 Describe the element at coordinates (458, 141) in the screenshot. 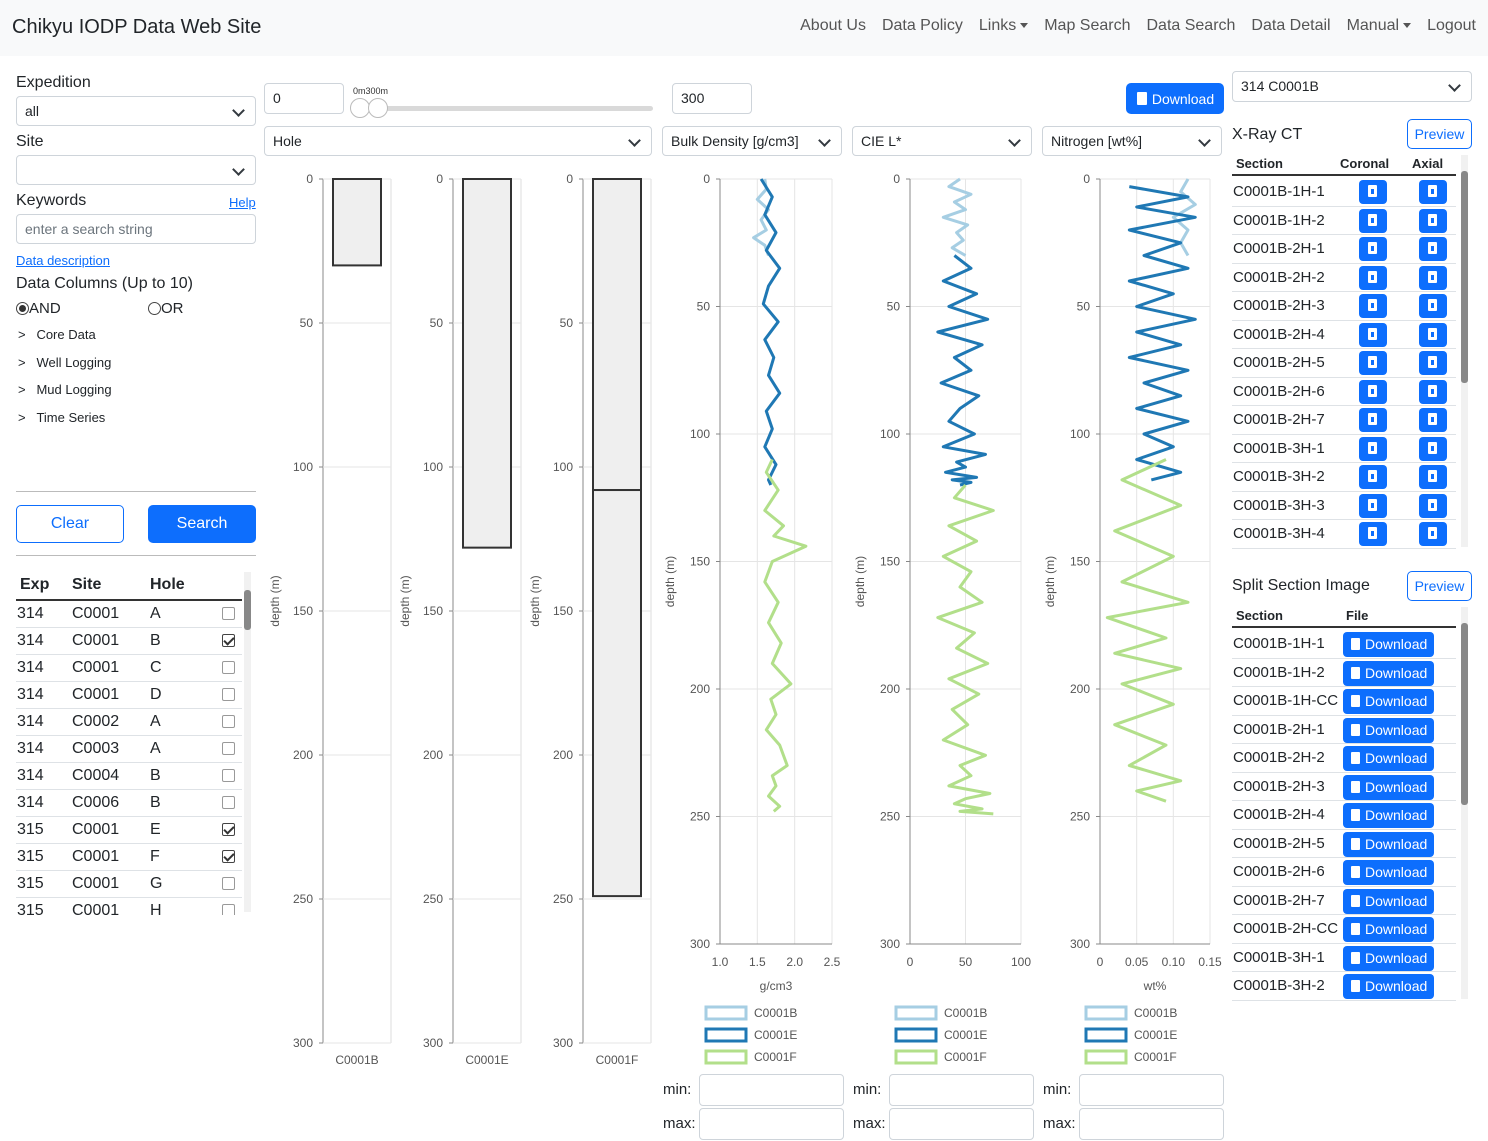

I see `hole-select: Hole` at that location.